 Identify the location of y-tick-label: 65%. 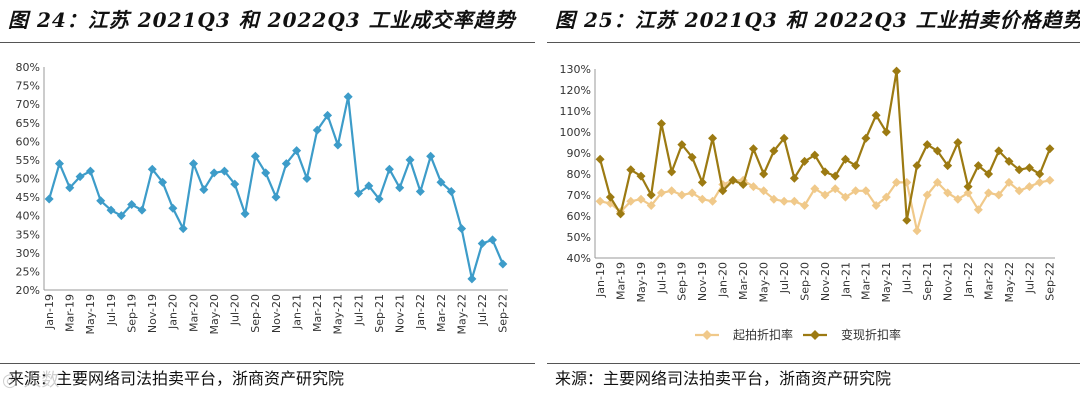
(28, 123).